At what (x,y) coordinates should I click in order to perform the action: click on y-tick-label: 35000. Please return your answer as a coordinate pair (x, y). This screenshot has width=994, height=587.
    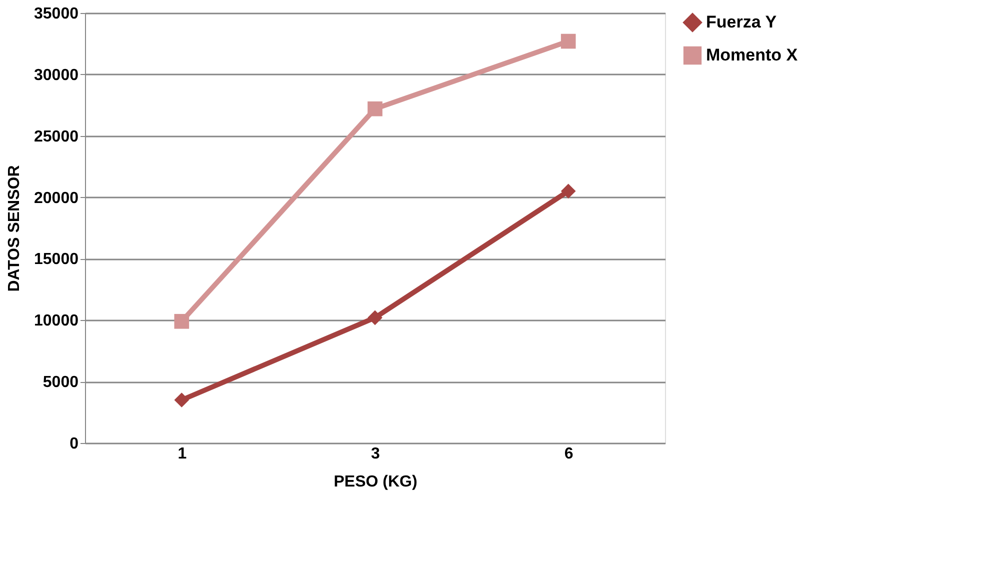
    Looking at the image, I should click on (56, 14).